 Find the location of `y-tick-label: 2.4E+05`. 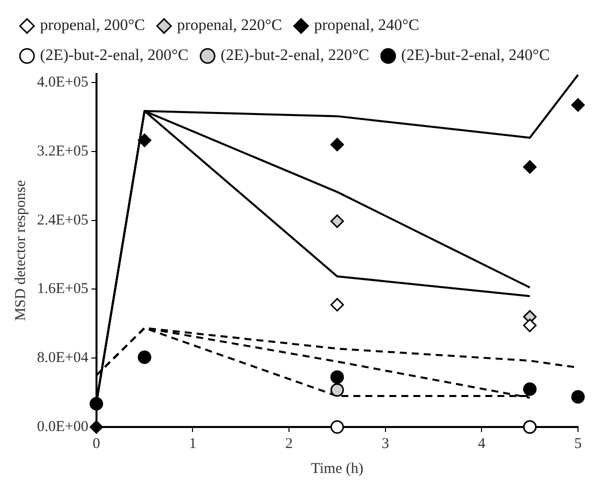

y-tick-label: 2.4E+05 is located at coordinates (62, 220).